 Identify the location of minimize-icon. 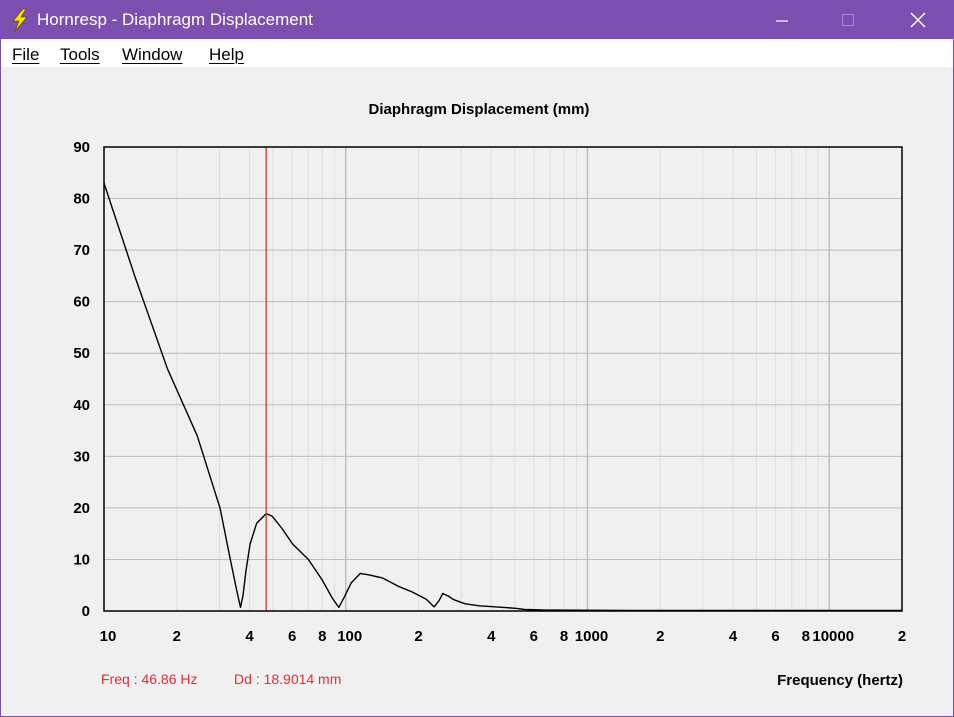
(782, 21).